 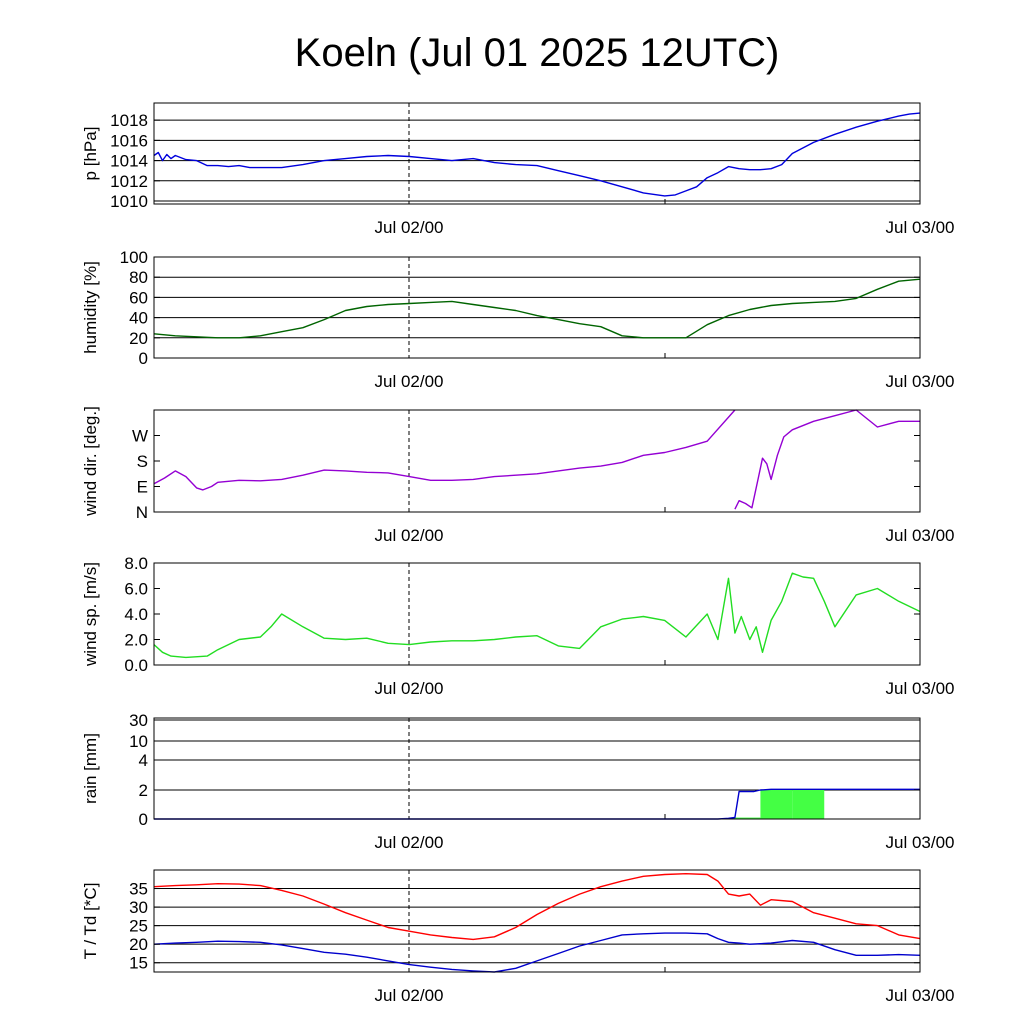 I want to click on chart-title: Koeln (Jul 01 2025 12UTC), so click(x=537, y=53).